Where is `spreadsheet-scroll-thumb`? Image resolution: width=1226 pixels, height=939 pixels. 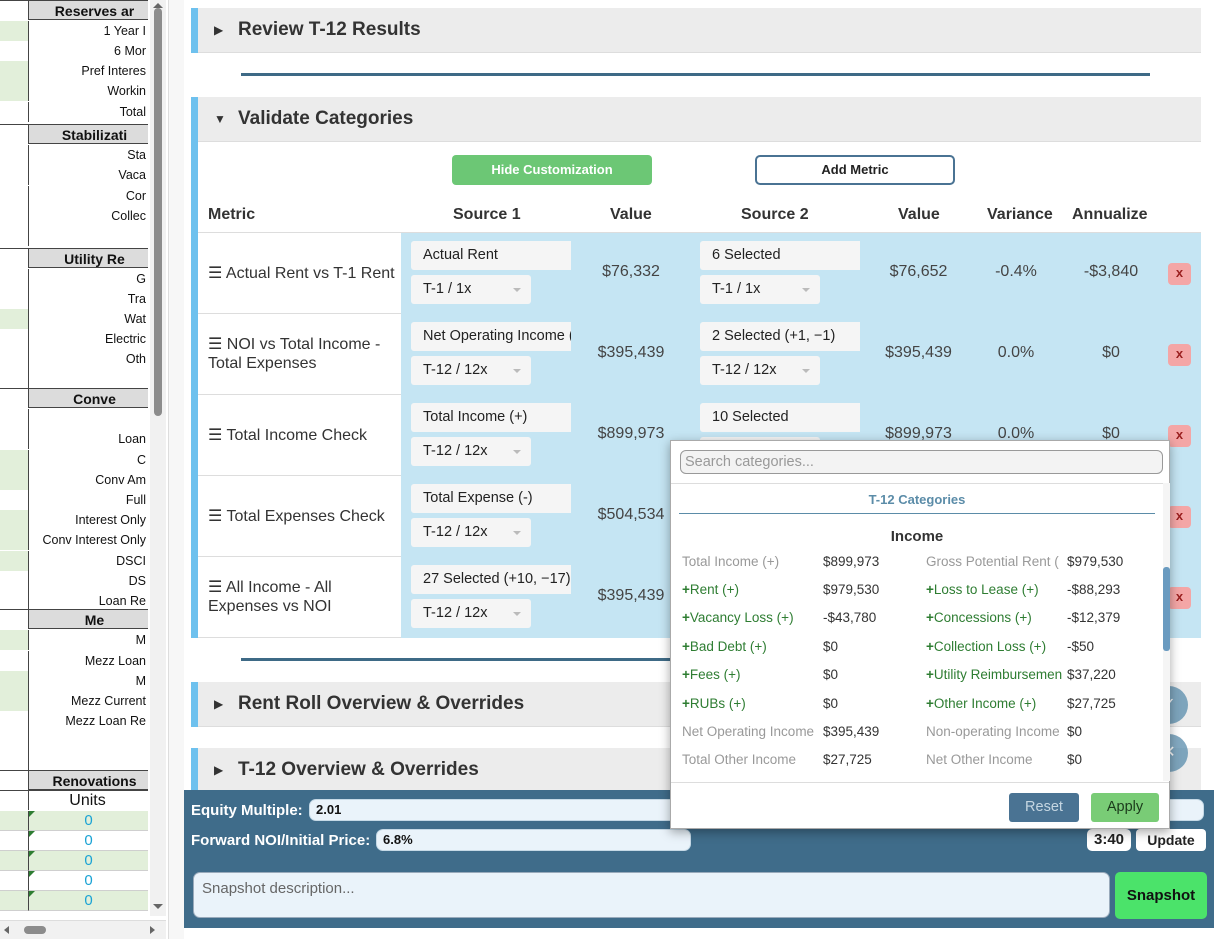 spreadsheet-scroll-thumb is located at coordinates (158, 212).